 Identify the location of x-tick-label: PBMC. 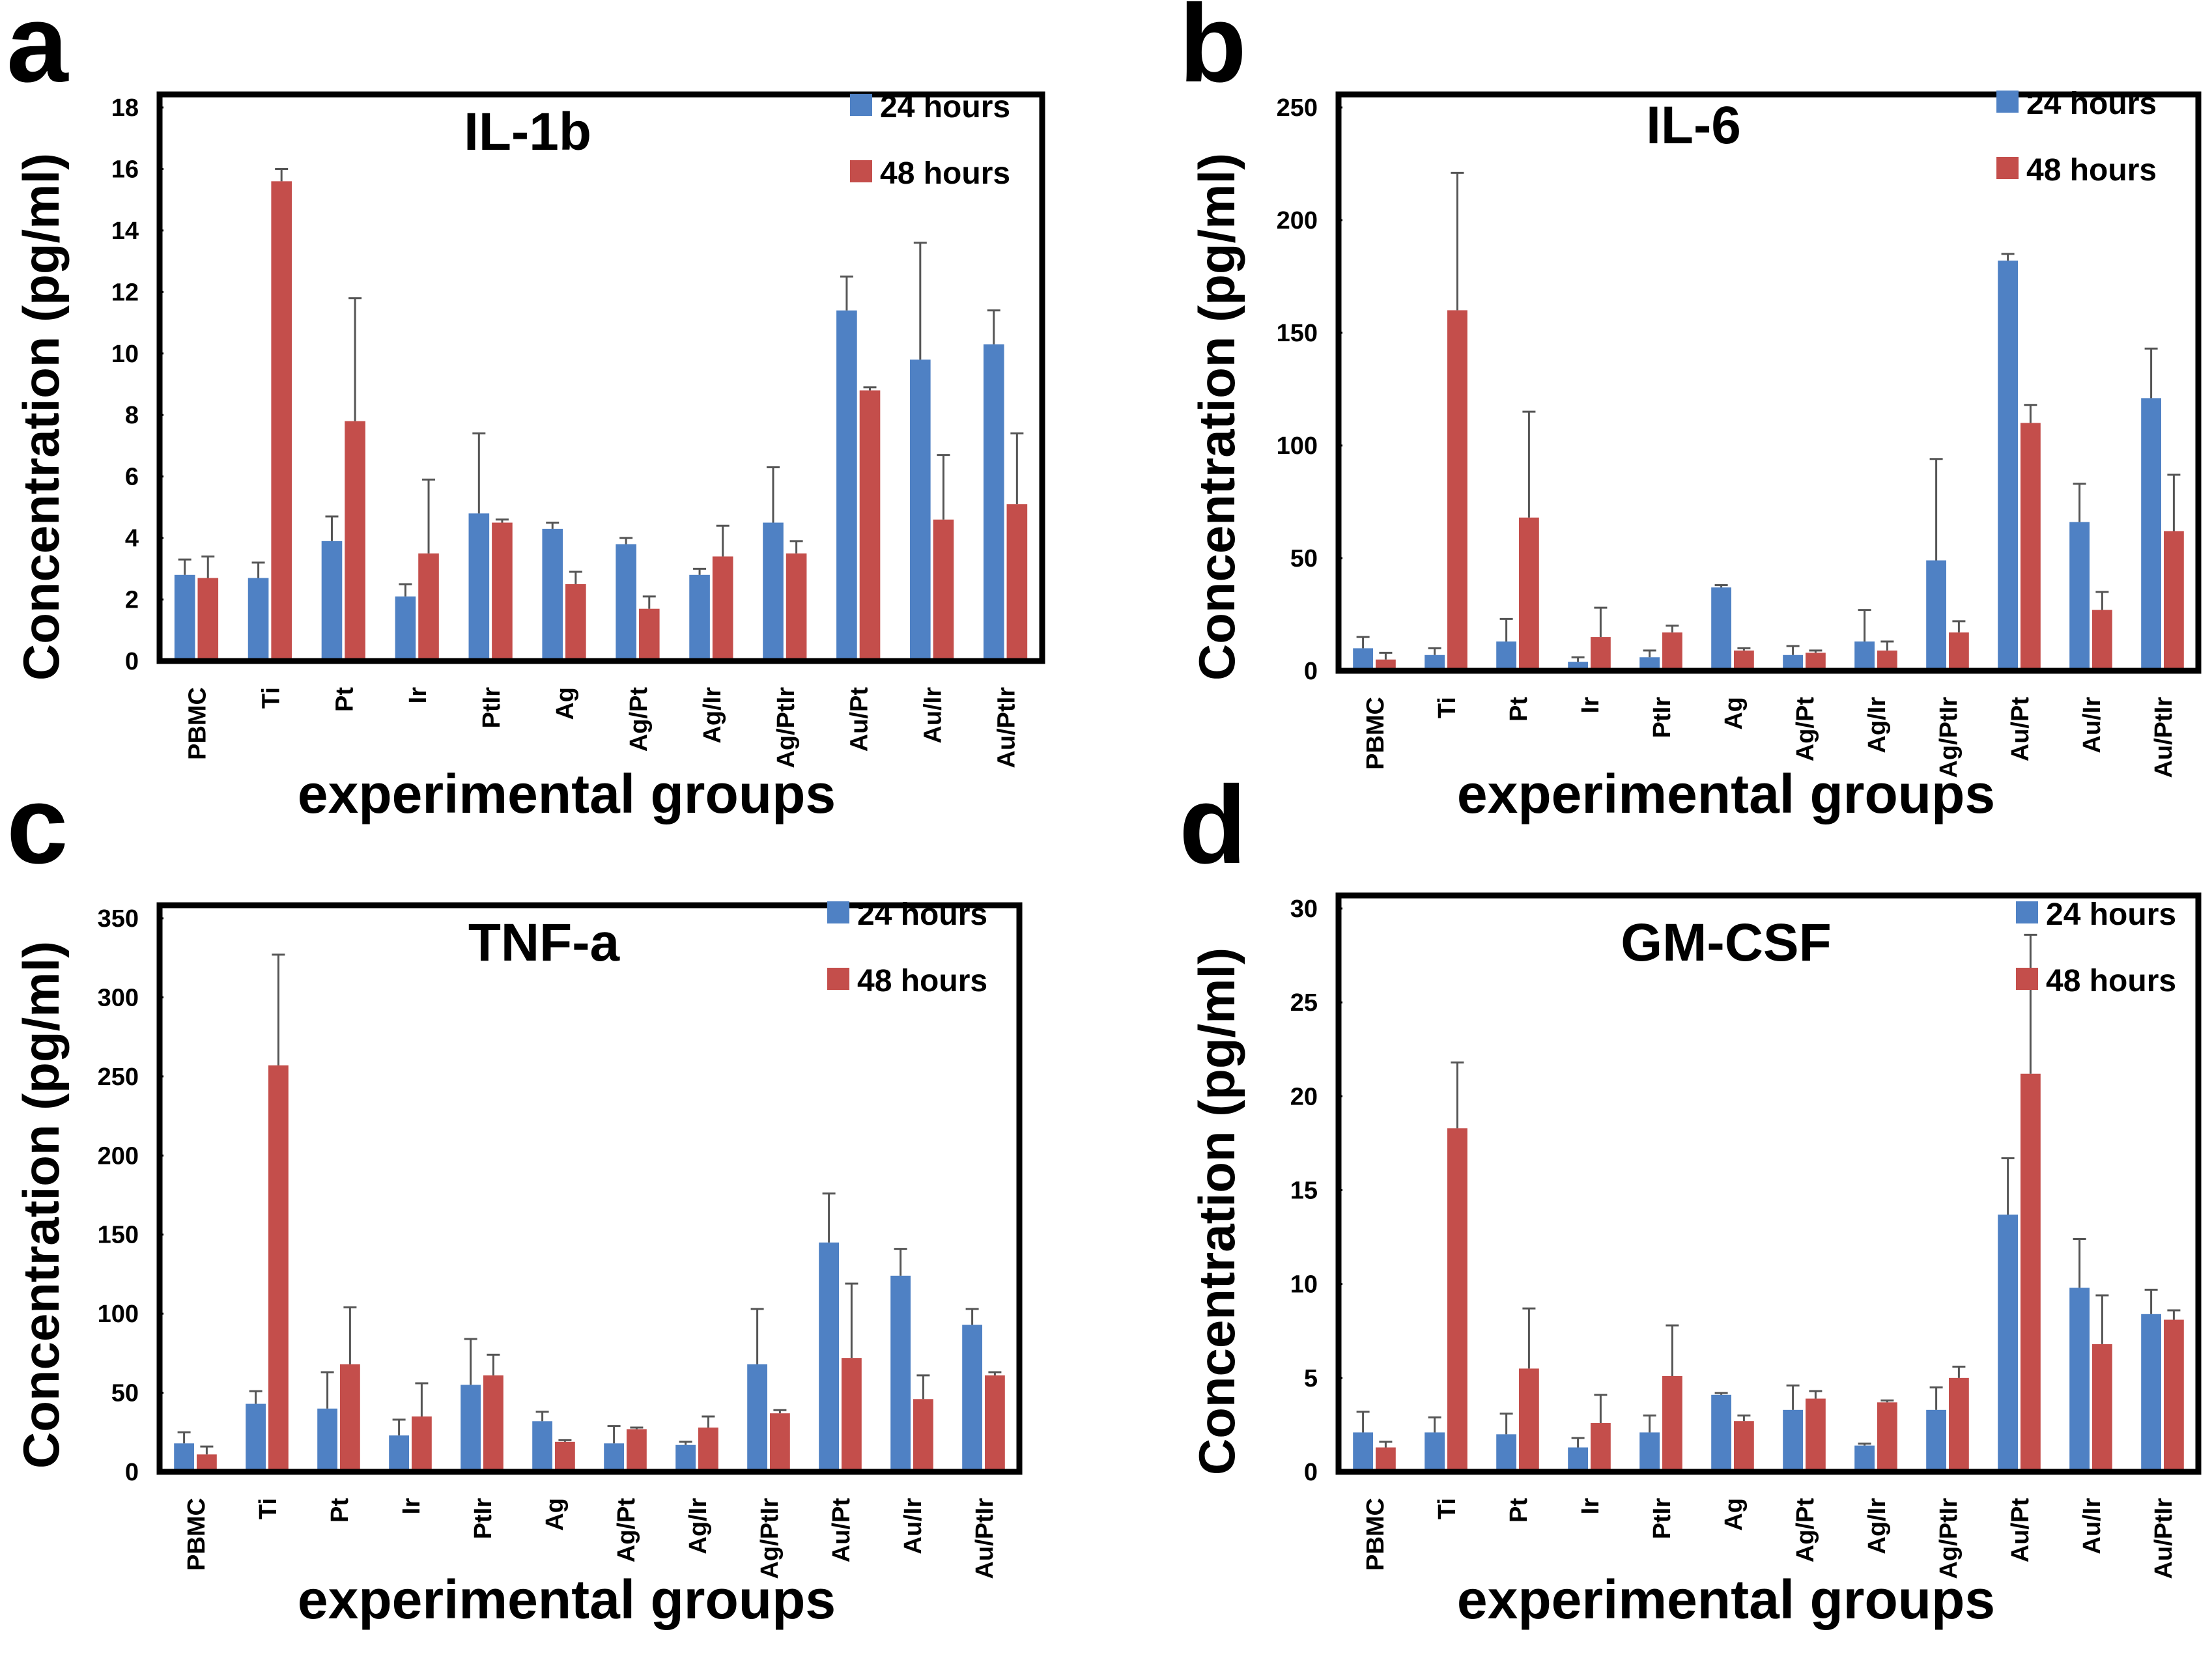
(1375, 1534).